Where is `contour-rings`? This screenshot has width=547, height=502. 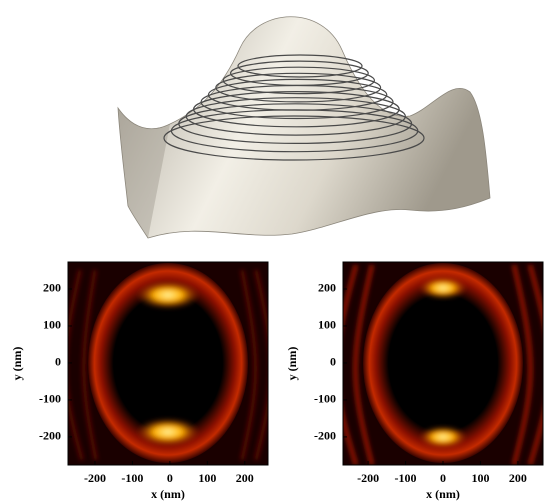
contour-rings is located at coordinates (294, 107).